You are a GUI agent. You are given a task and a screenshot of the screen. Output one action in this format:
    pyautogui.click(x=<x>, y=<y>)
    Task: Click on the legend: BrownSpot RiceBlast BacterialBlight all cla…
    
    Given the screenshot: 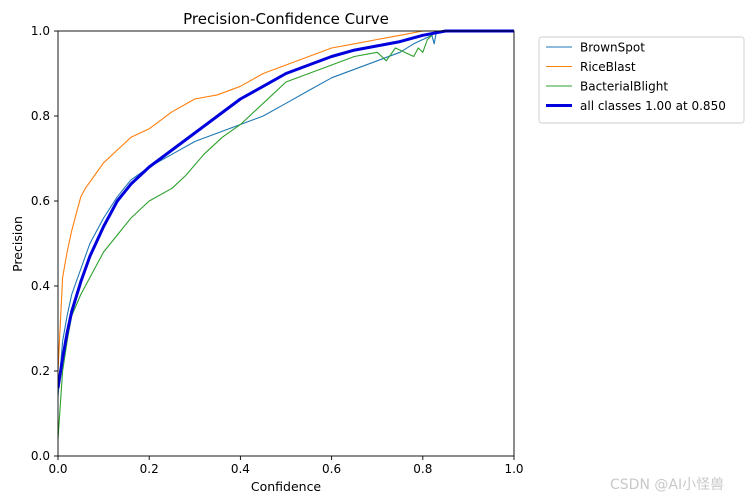 What is the action you would take?
    pyautogui.click(x=641, y=80)
    